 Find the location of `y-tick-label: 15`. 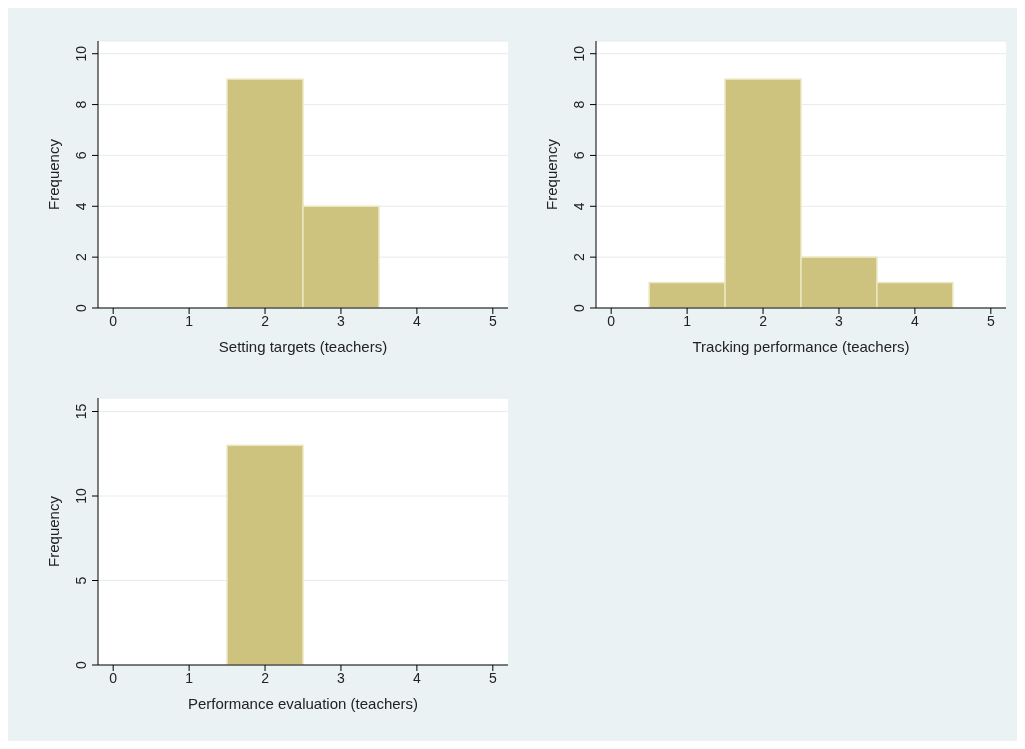

y-tick-label: 15 is located at coordinates (81, 411).